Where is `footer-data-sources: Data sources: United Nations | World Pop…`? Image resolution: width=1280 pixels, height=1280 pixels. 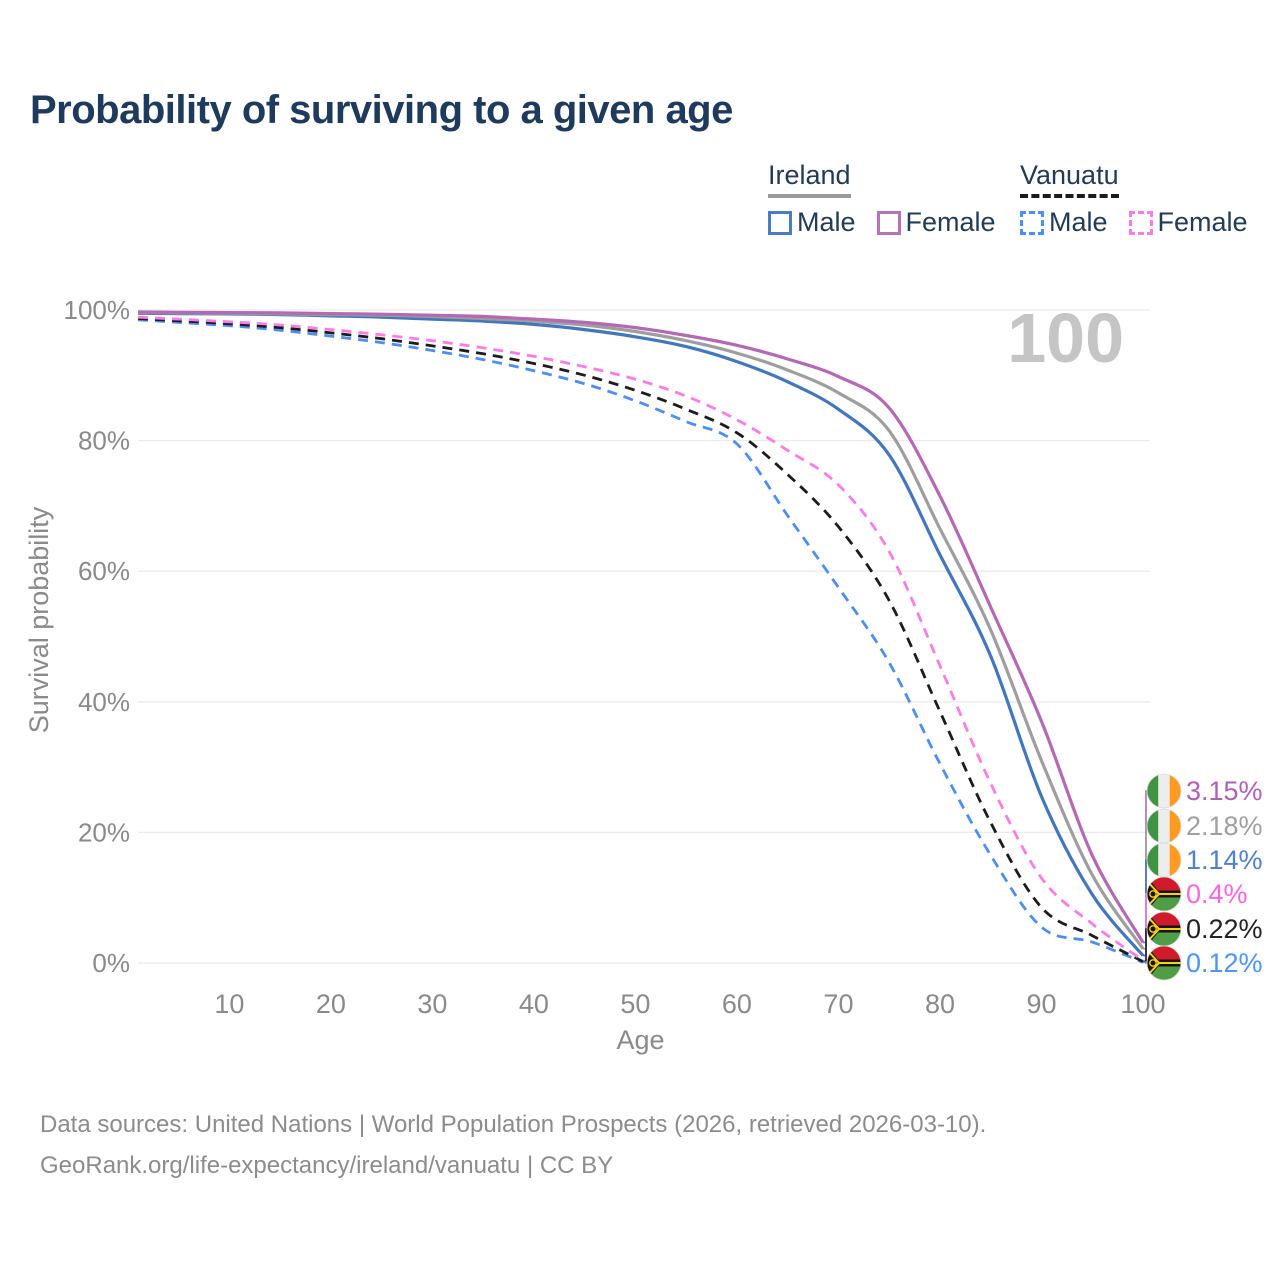
footer-data-sources: Data sources: United Nations | World Pop… is located at coordinates (513, 1124).